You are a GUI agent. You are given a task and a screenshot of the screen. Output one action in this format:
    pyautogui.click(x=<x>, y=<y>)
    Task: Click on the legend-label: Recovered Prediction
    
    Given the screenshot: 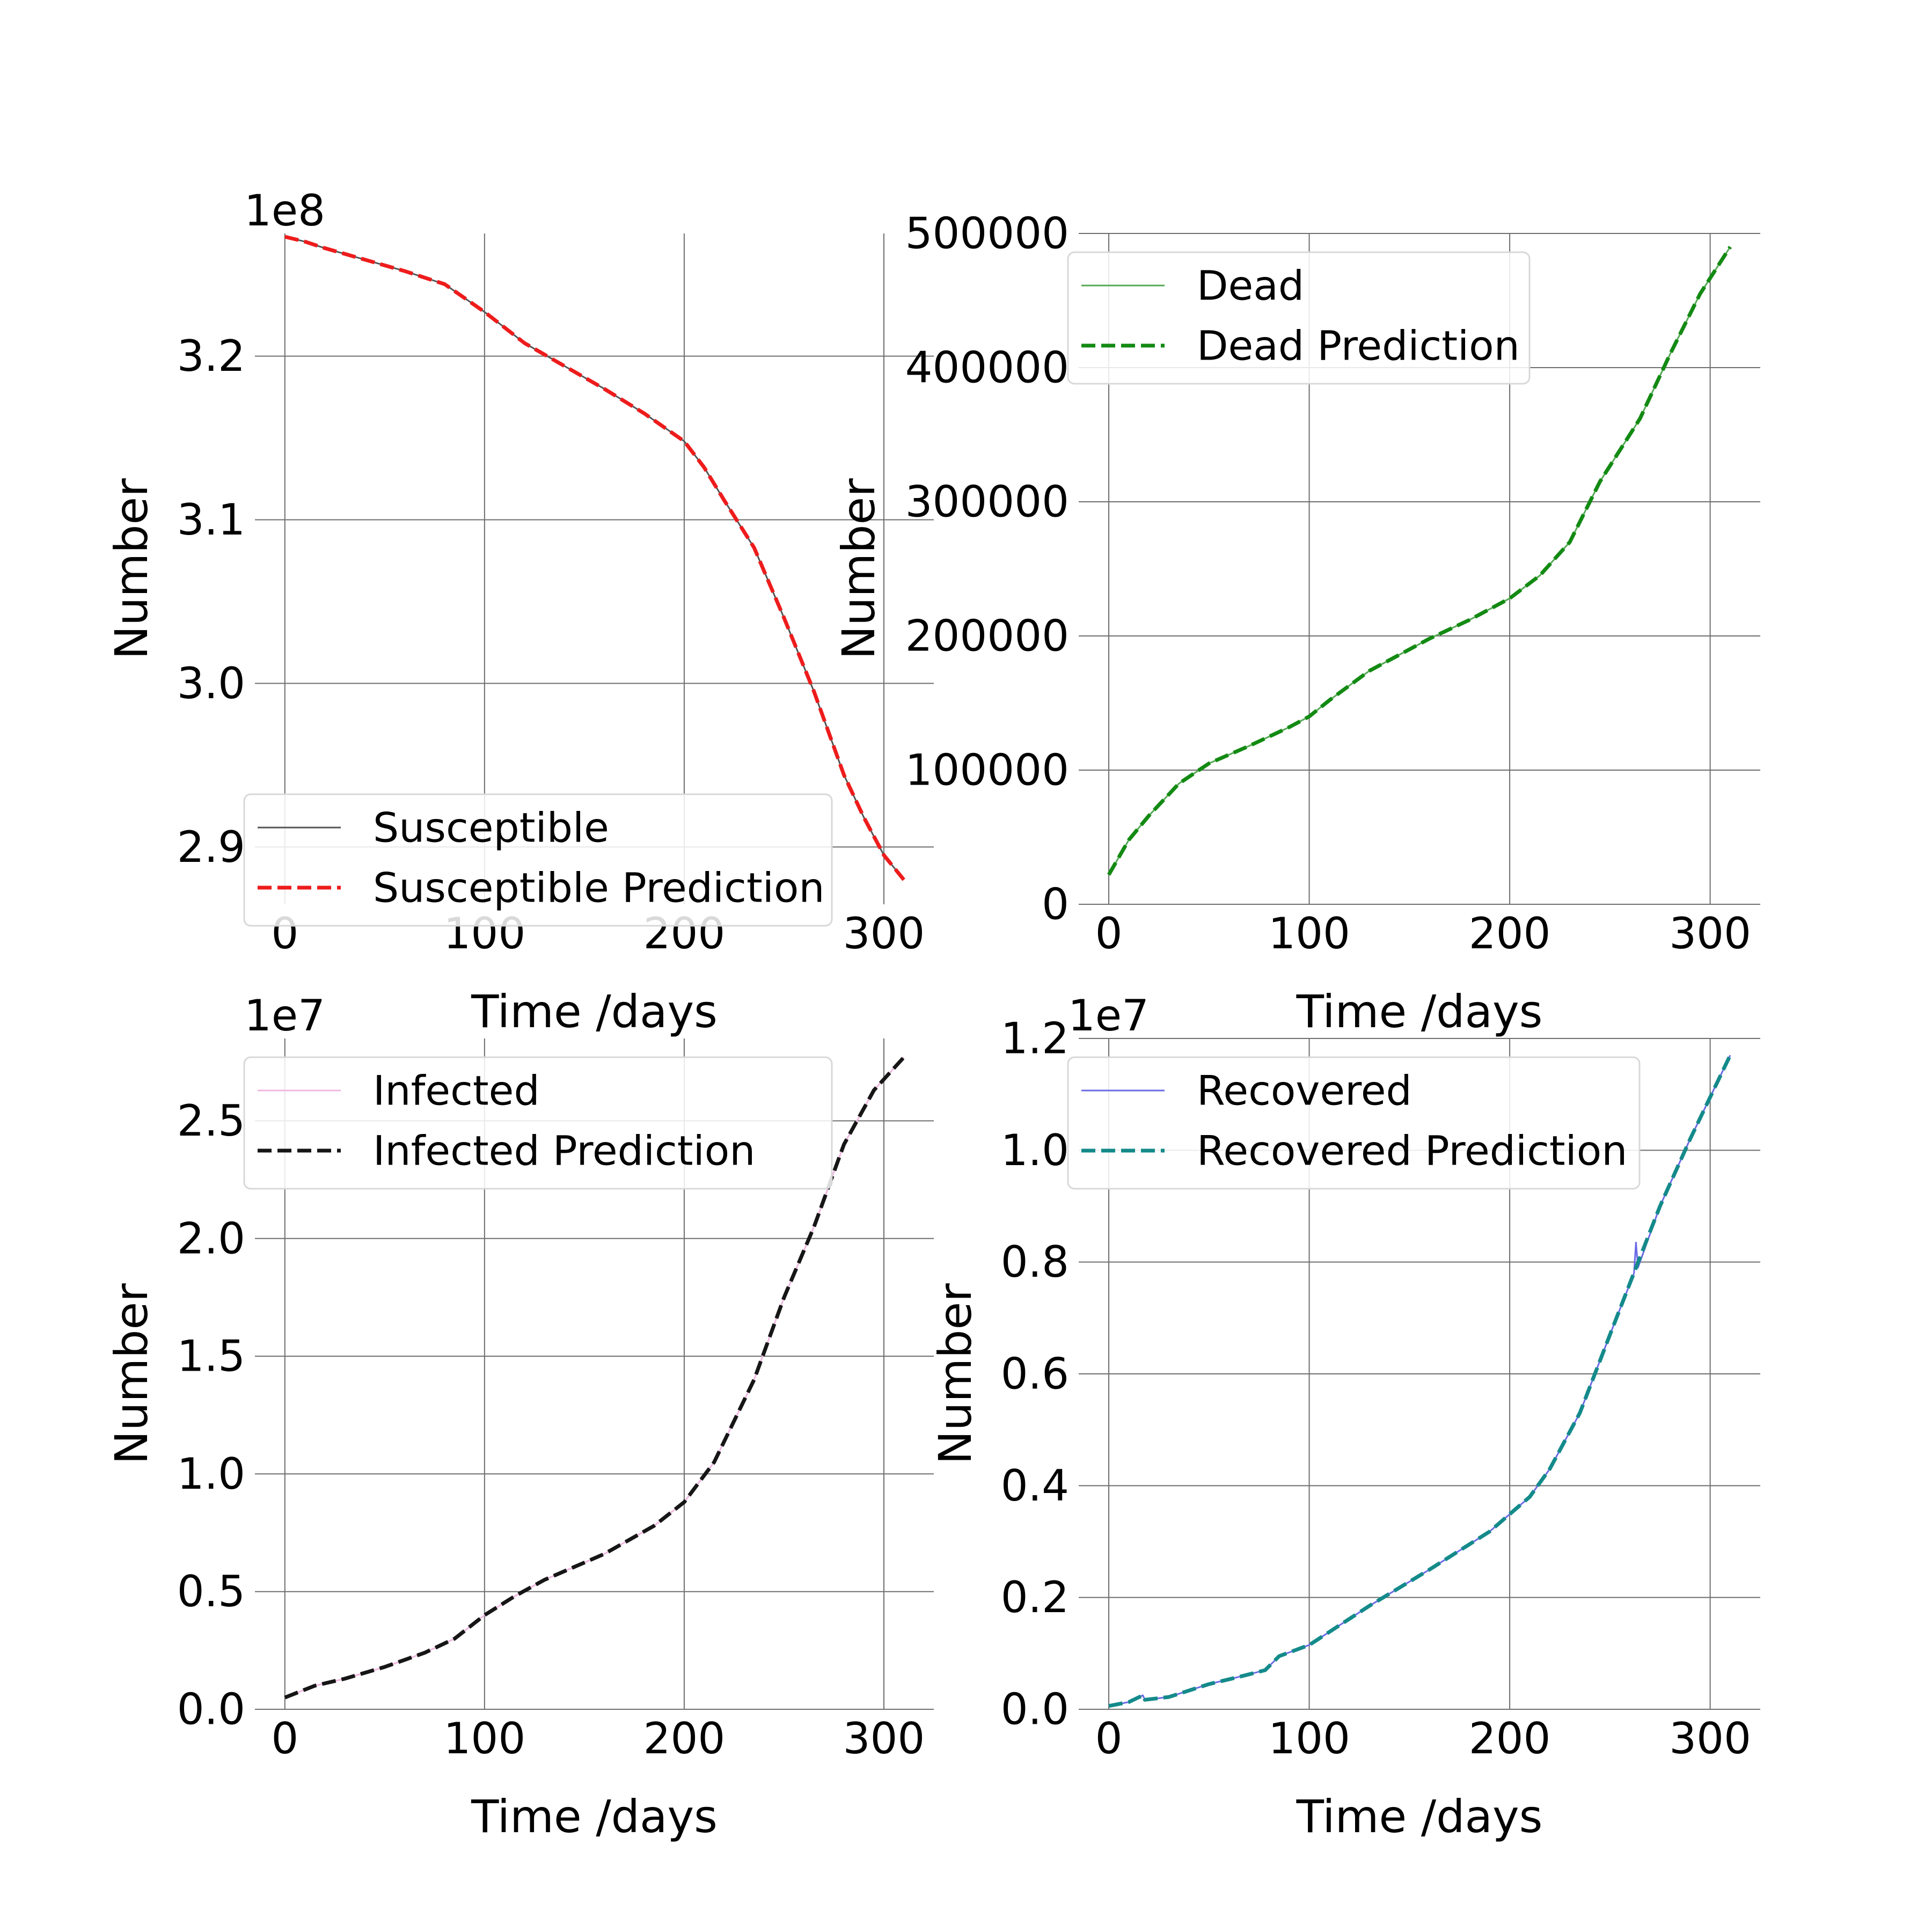 What is the action you would take?
    pyautogui.click(x=1412, y=1151)
    